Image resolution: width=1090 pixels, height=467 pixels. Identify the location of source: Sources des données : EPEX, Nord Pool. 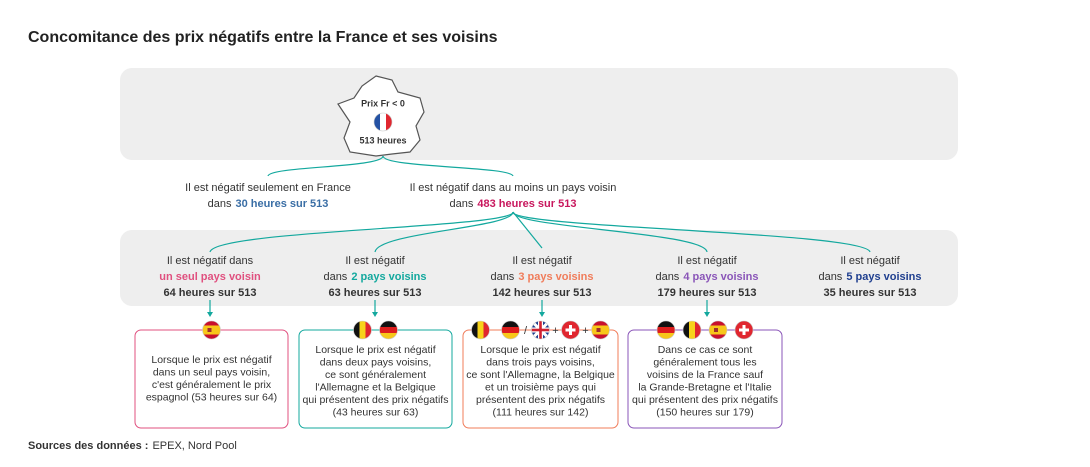
(132, 446).